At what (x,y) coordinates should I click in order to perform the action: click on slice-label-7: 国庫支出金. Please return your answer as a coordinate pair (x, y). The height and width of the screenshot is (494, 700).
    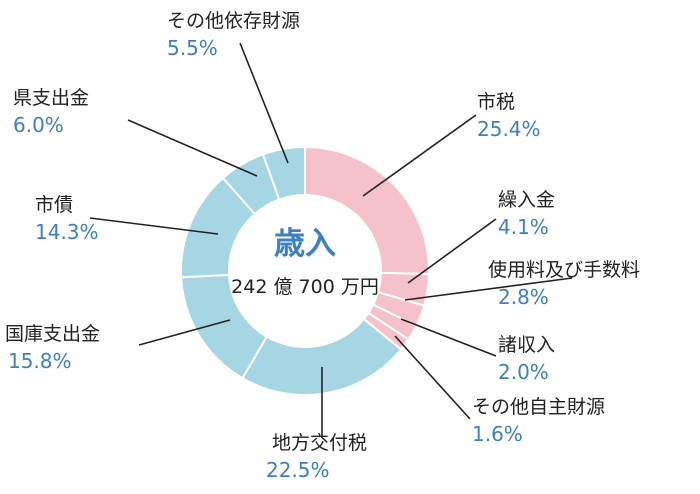
    Looking at the image, I should click on (52, 334).